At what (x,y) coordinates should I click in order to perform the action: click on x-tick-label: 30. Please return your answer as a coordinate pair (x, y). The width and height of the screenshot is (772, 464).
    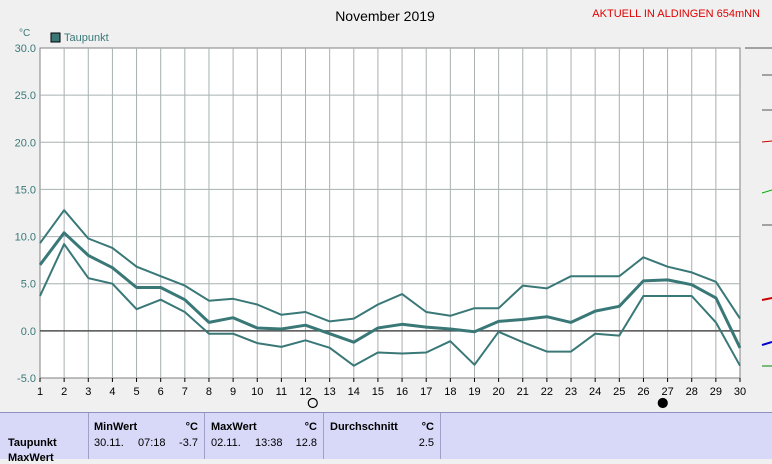
    Looking at the image, I should click on (740, 392).